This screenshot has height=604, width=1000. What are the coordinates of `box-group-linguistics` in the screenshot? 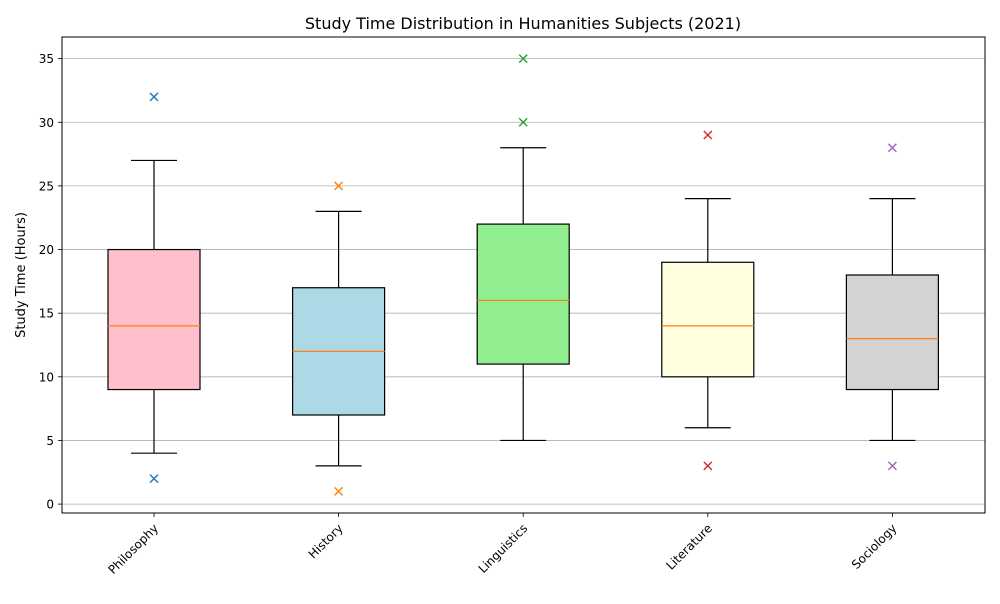 It's located at (523, 248).